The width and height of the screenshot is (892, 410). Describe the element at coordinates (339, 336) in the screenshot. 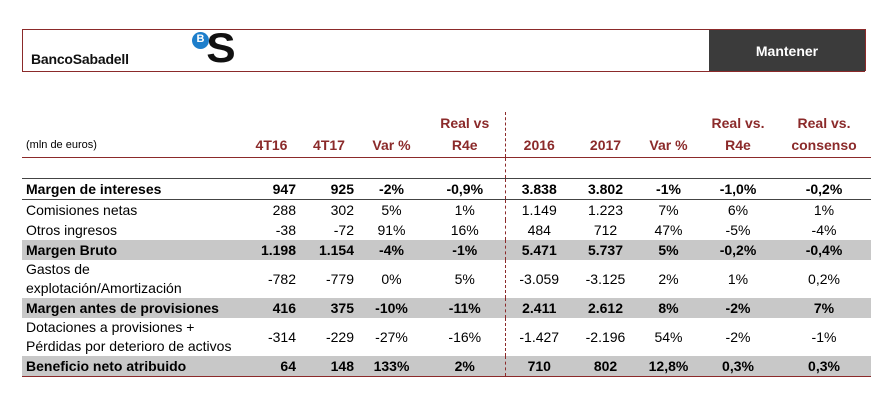

I see `cell-value: -229` at that location.